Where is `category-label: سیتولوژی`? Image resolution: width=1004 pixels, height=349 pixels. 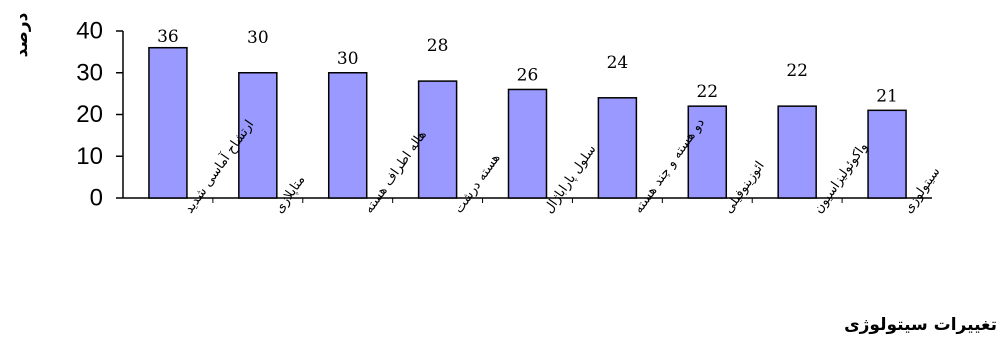 category-label: سیتولوژی is located at coordinates (922, 191).